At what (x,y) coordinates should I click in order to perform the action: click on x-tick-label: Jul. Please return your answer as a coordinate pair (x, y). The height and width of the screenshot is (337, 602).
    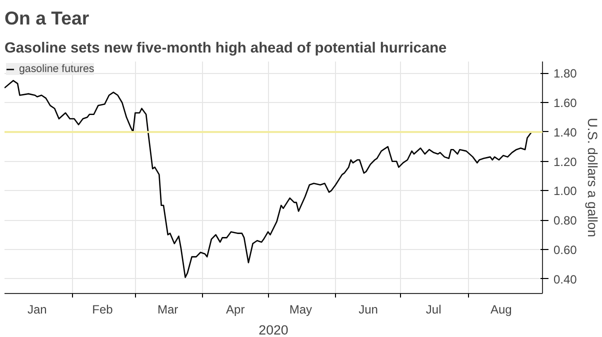
    Looking at the image, I should click on (434, 309).